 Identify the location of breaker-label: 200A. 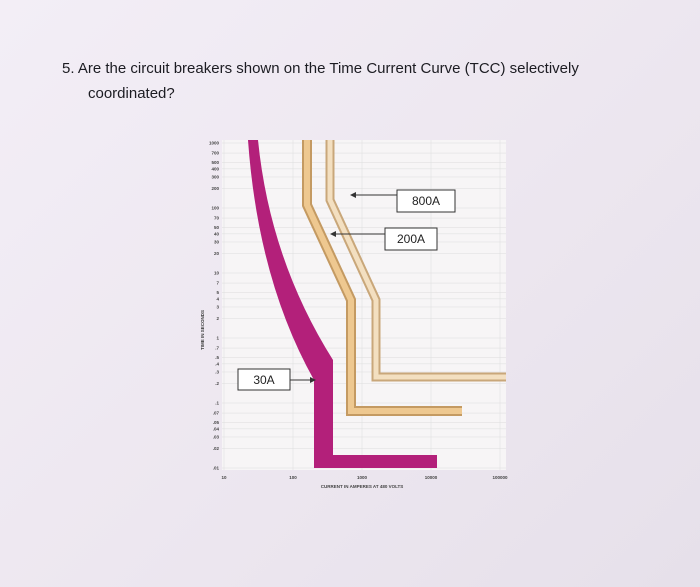
(411, 239).